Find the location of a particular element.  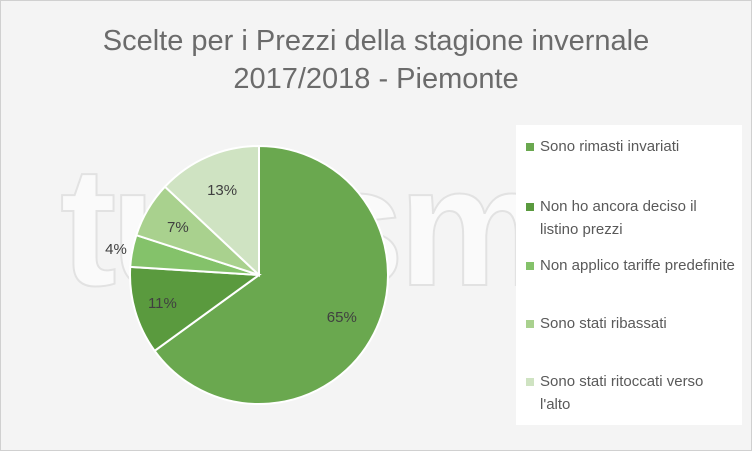

legend-item: Sono stati ritoccati verso l'alto is located at coordinates (631, 393).